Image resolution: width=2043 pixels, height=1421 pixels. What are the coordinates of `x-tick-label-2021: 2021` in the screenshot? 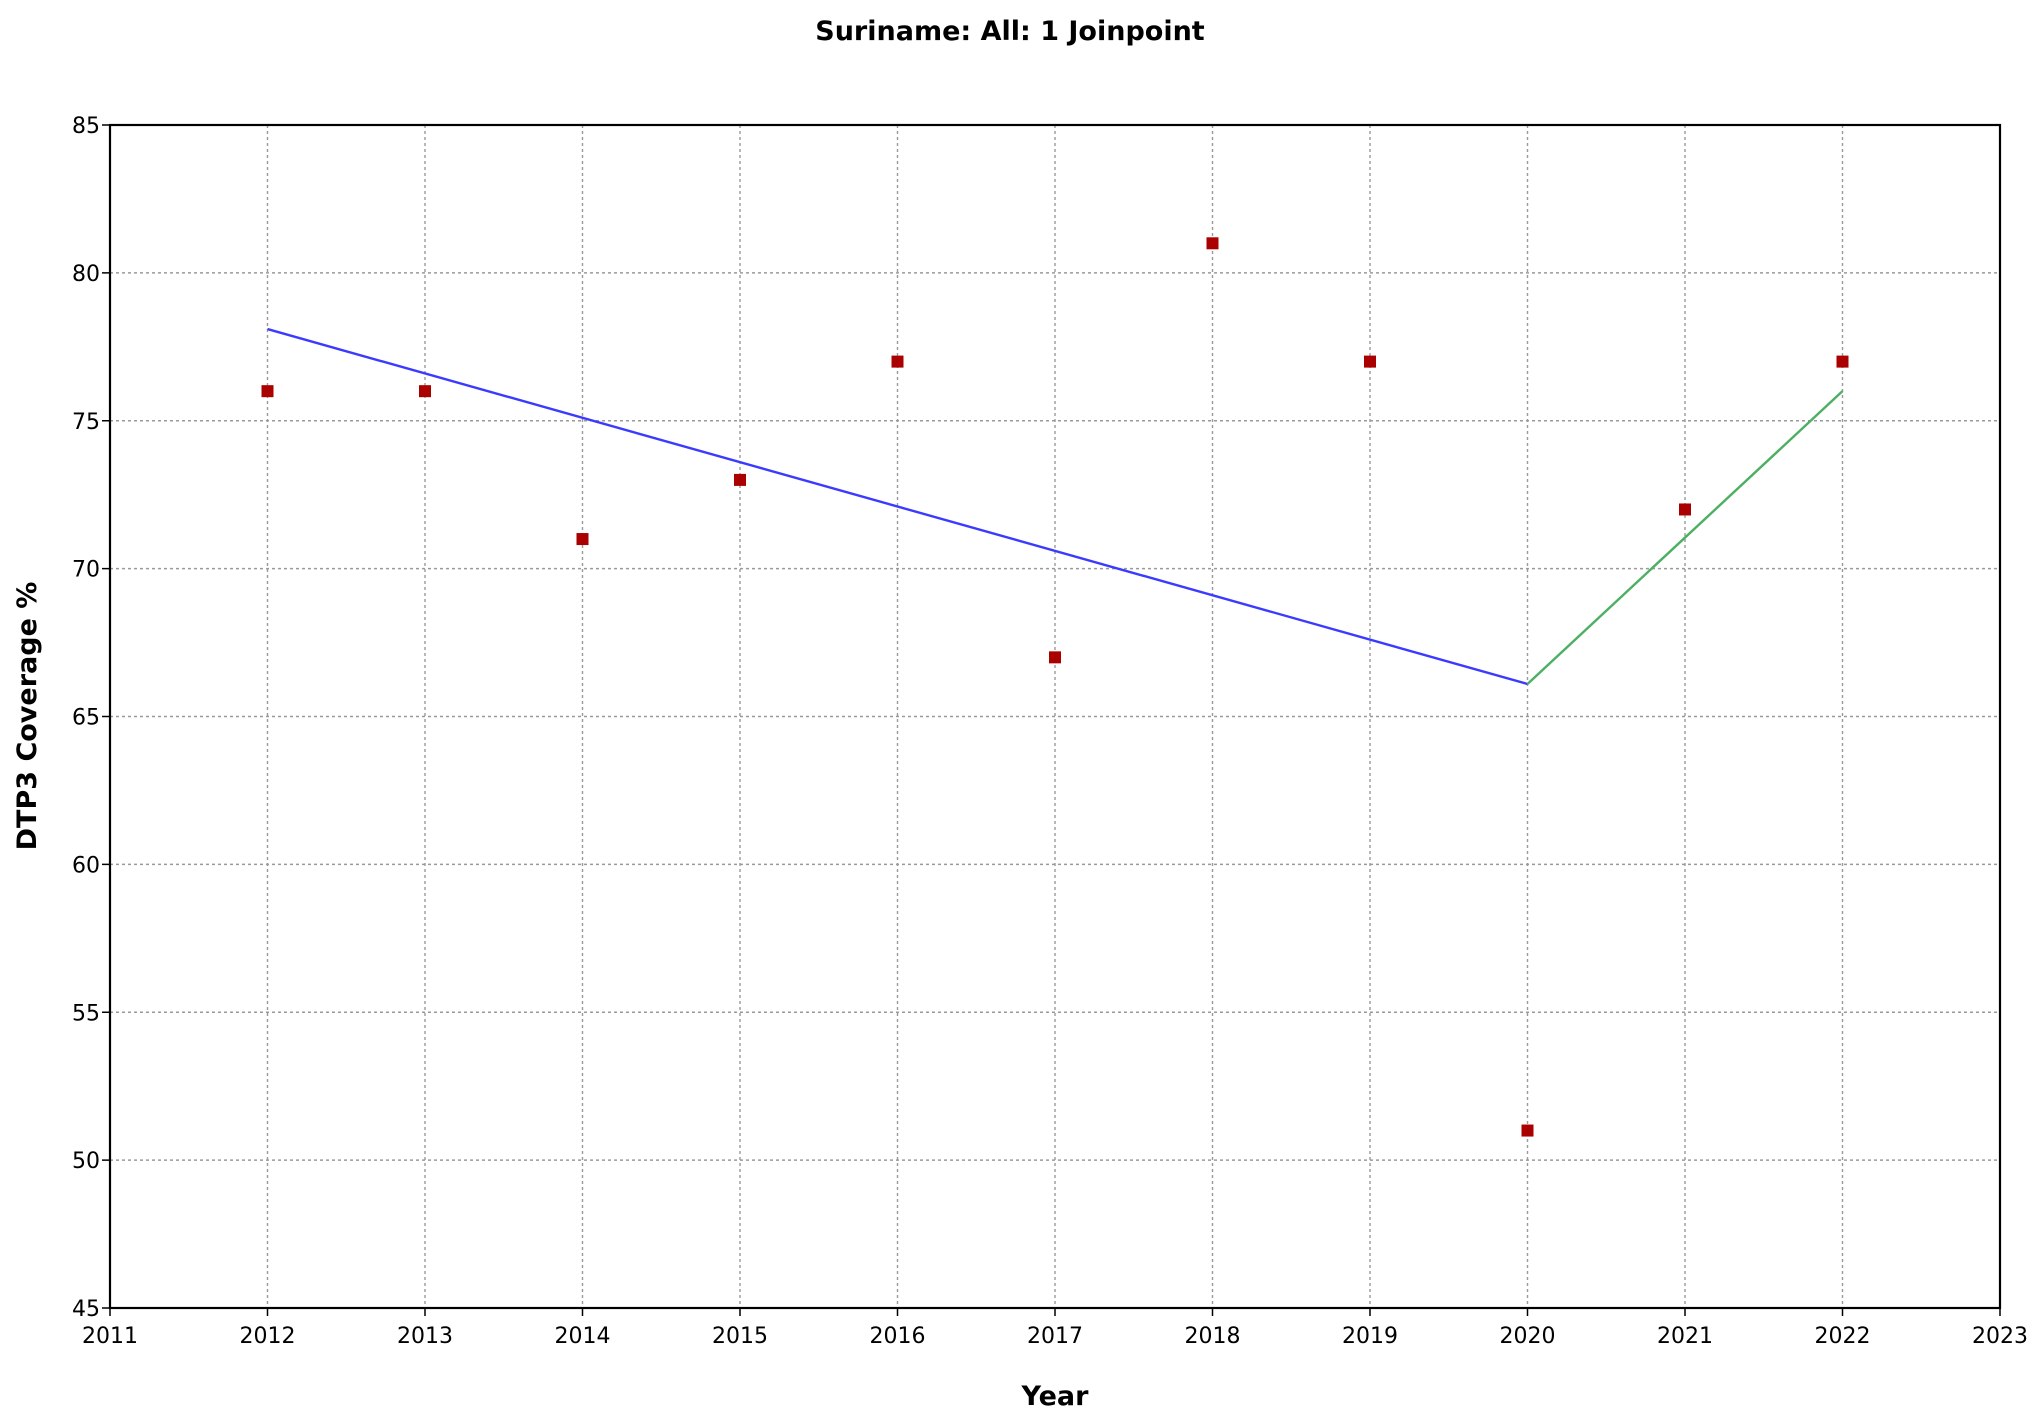 It's located at (1685, 1336).